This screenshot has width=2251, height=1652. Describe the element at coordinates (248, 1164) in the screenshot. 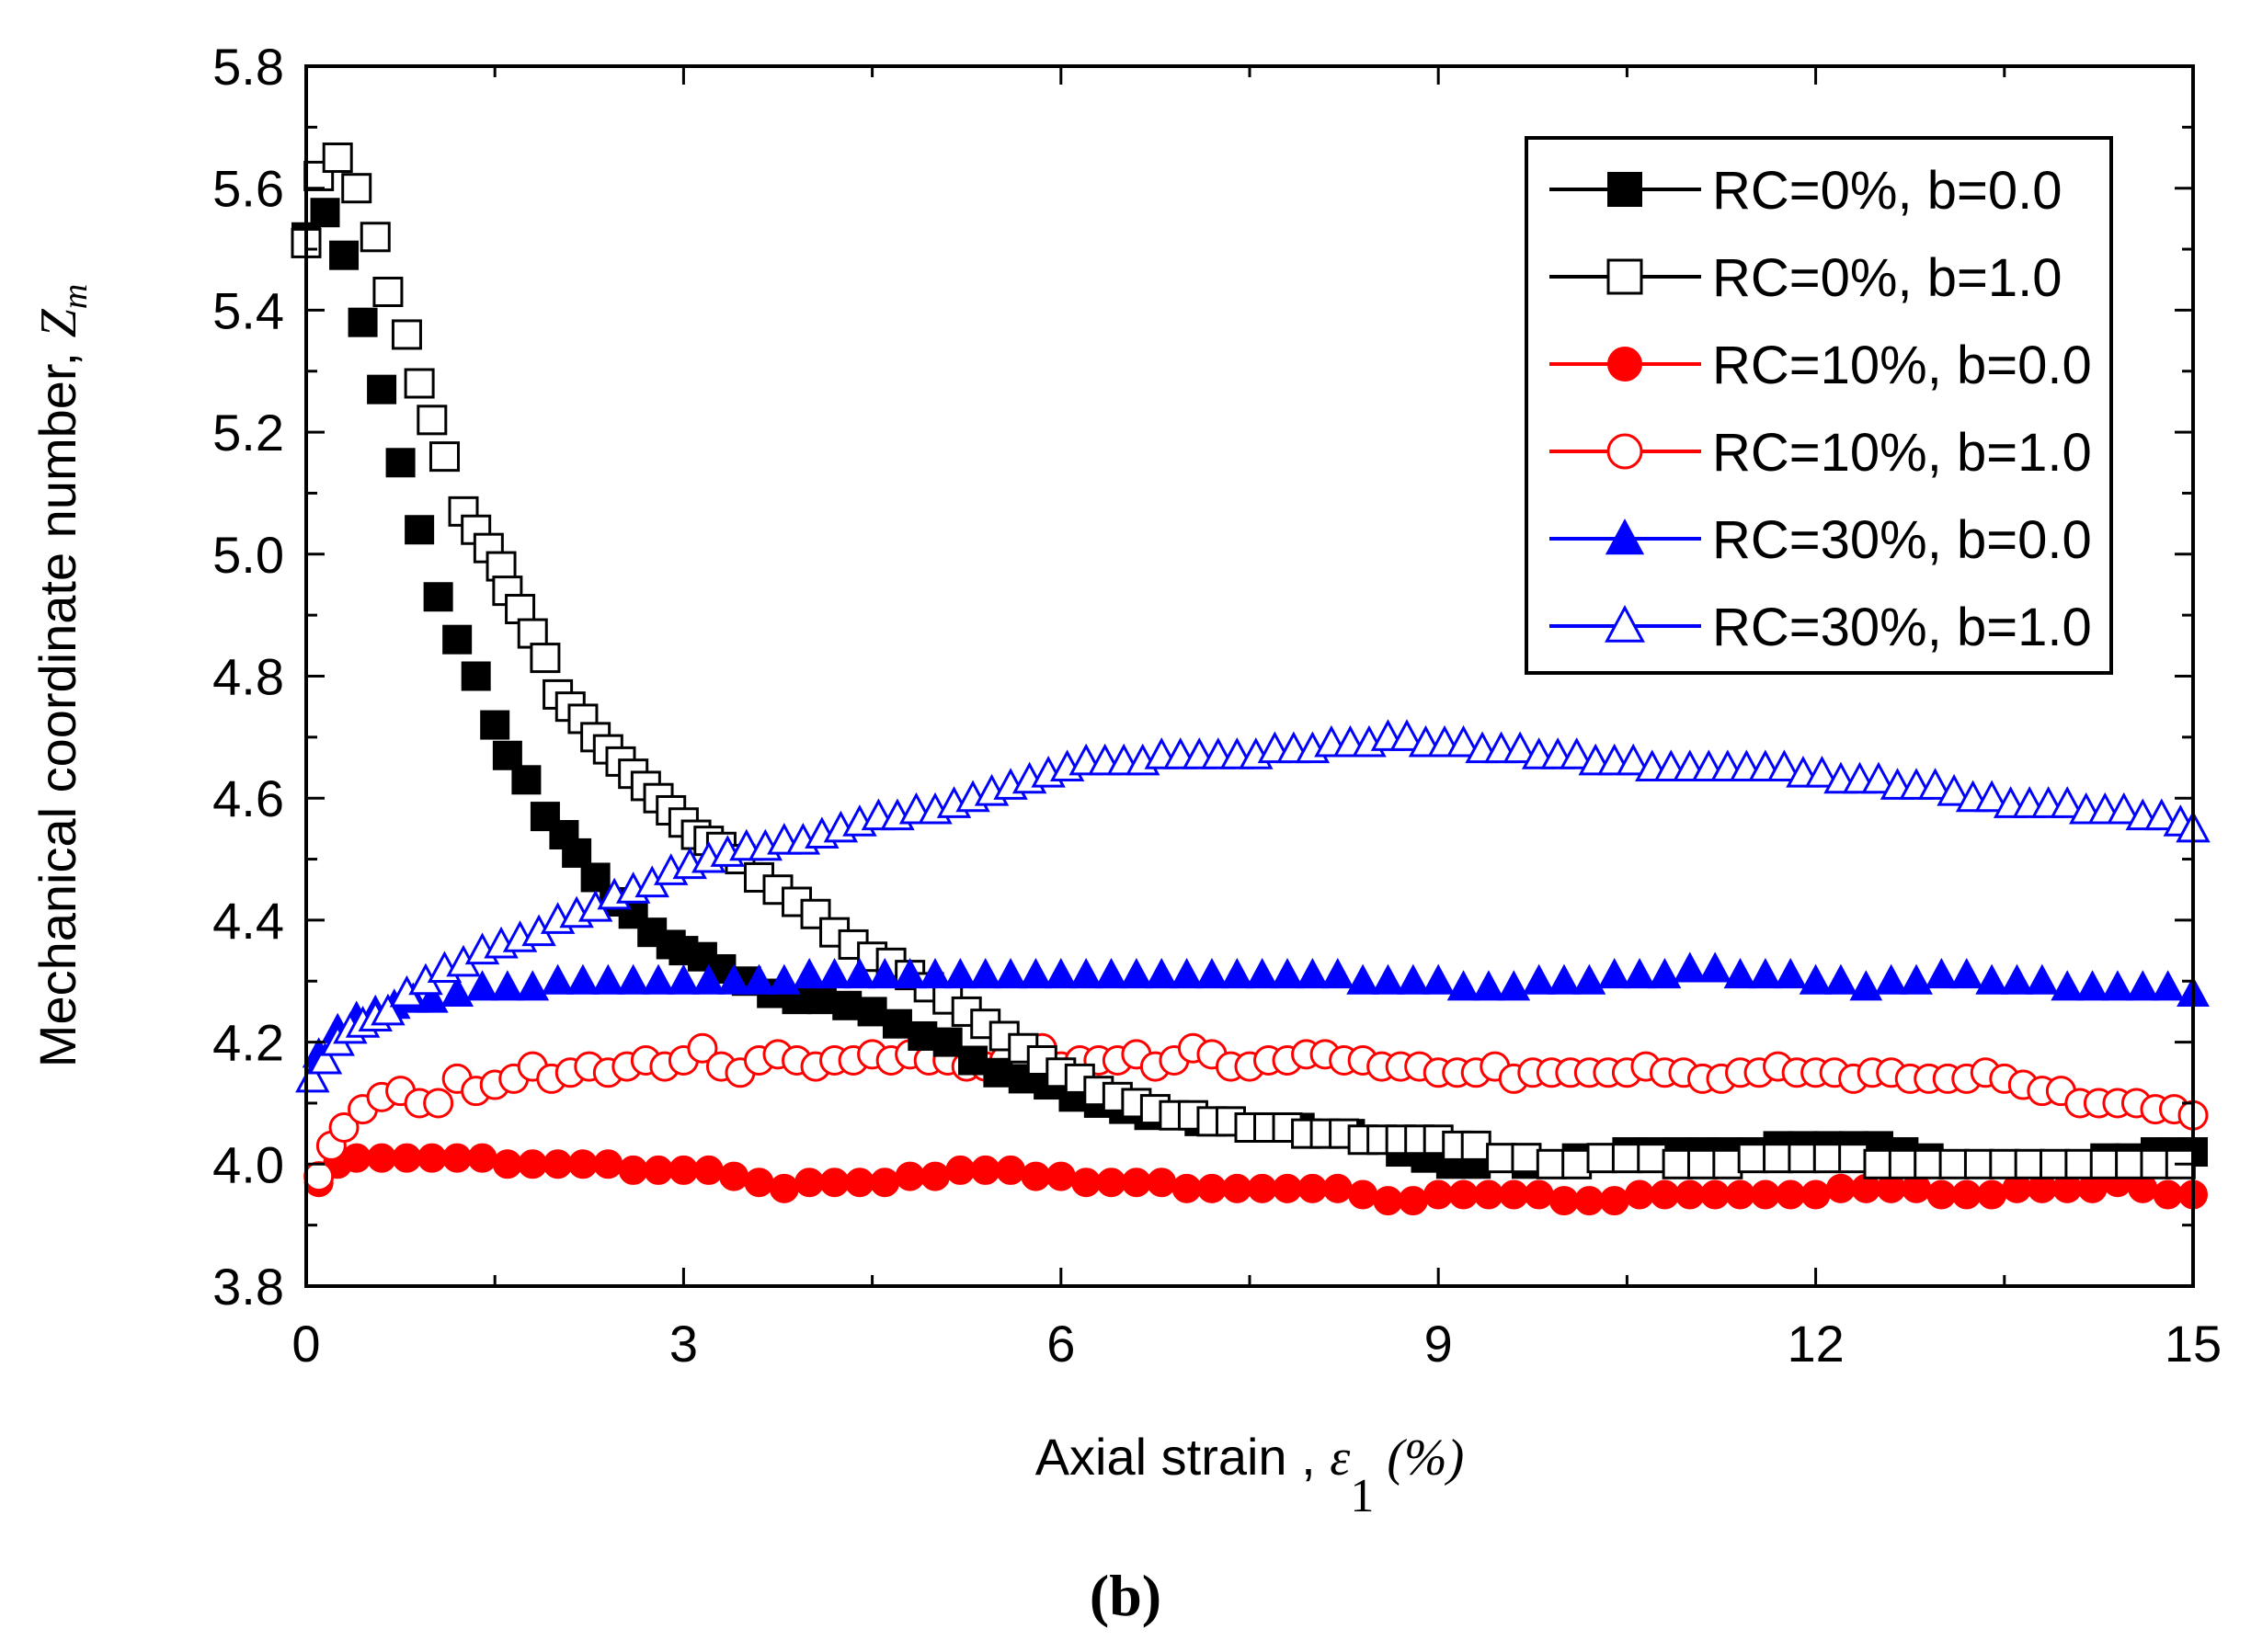

I see `y-tick-label: 4.0` at that location.